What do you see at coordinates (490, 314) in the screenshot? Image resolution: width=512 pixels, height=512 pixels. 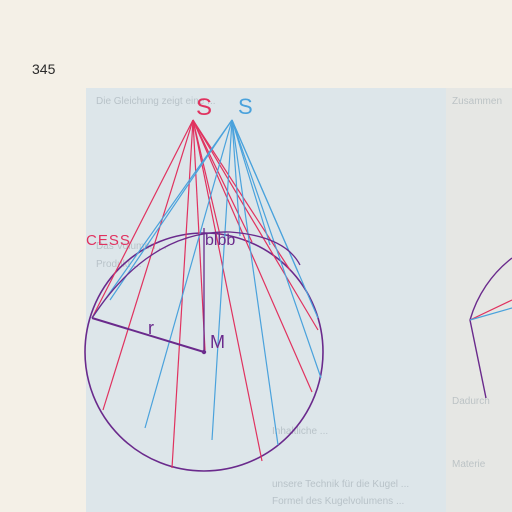 I see `blue-line-right` at bounding box center [490, 314].